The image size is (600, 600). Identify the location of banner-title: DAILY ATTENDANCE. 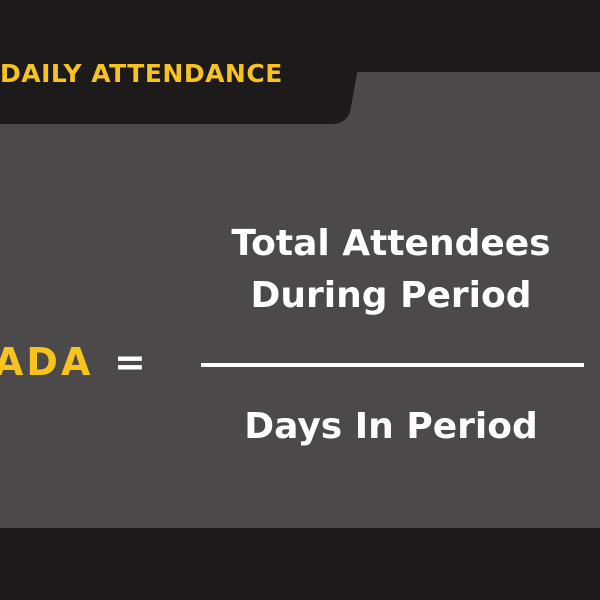
(141, 73).